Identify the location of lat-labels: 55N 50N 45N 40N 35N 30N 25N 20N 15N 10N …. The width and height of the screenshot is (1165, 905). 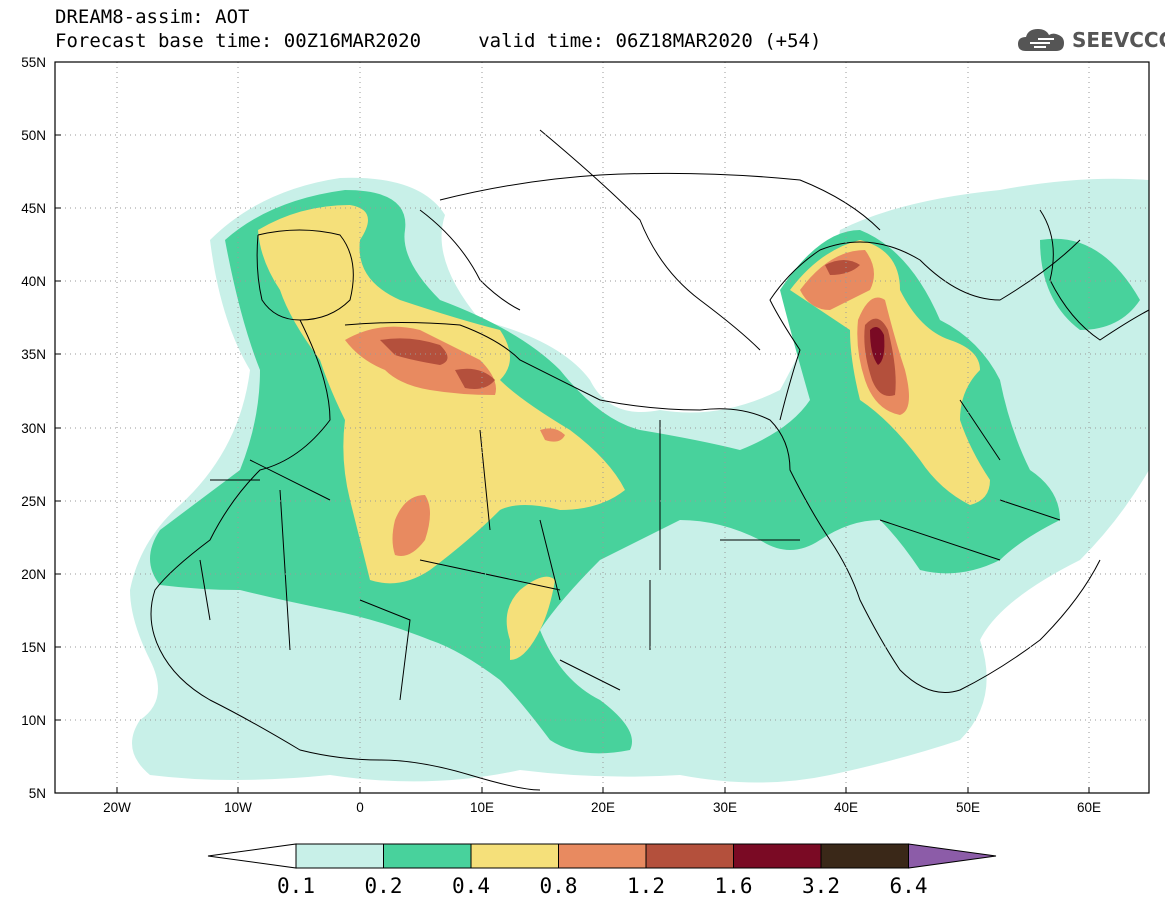
(33, 428).